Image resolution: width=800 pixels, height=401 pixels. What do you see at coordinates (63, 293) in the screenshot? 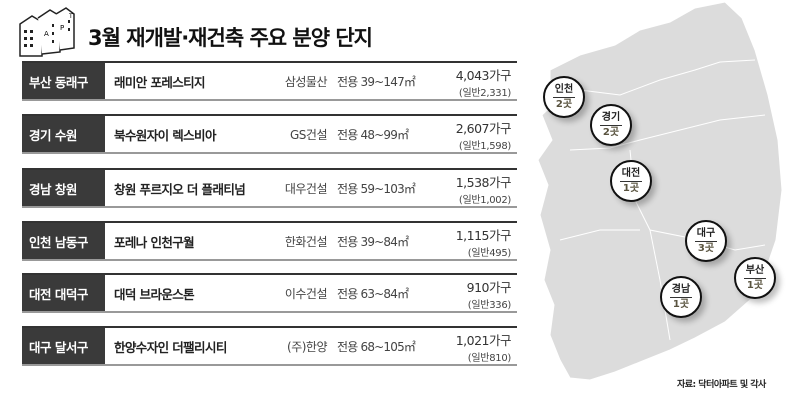
I see `region-label: 대전 대덕구` at bounding box center [63, 293].